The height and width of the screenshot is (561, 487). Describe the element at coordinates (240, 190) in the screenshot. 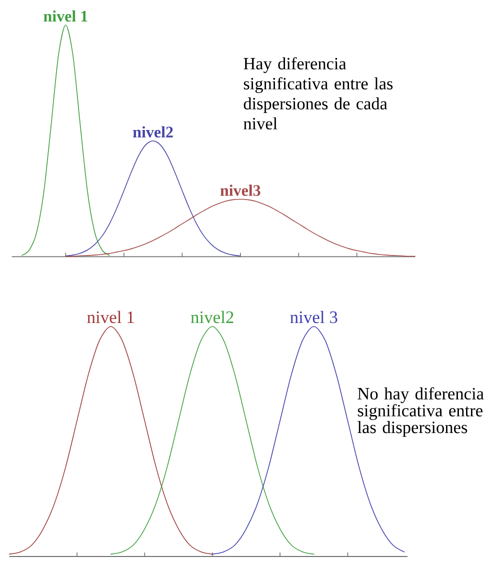

I see `series-label: nivel3` at that location.